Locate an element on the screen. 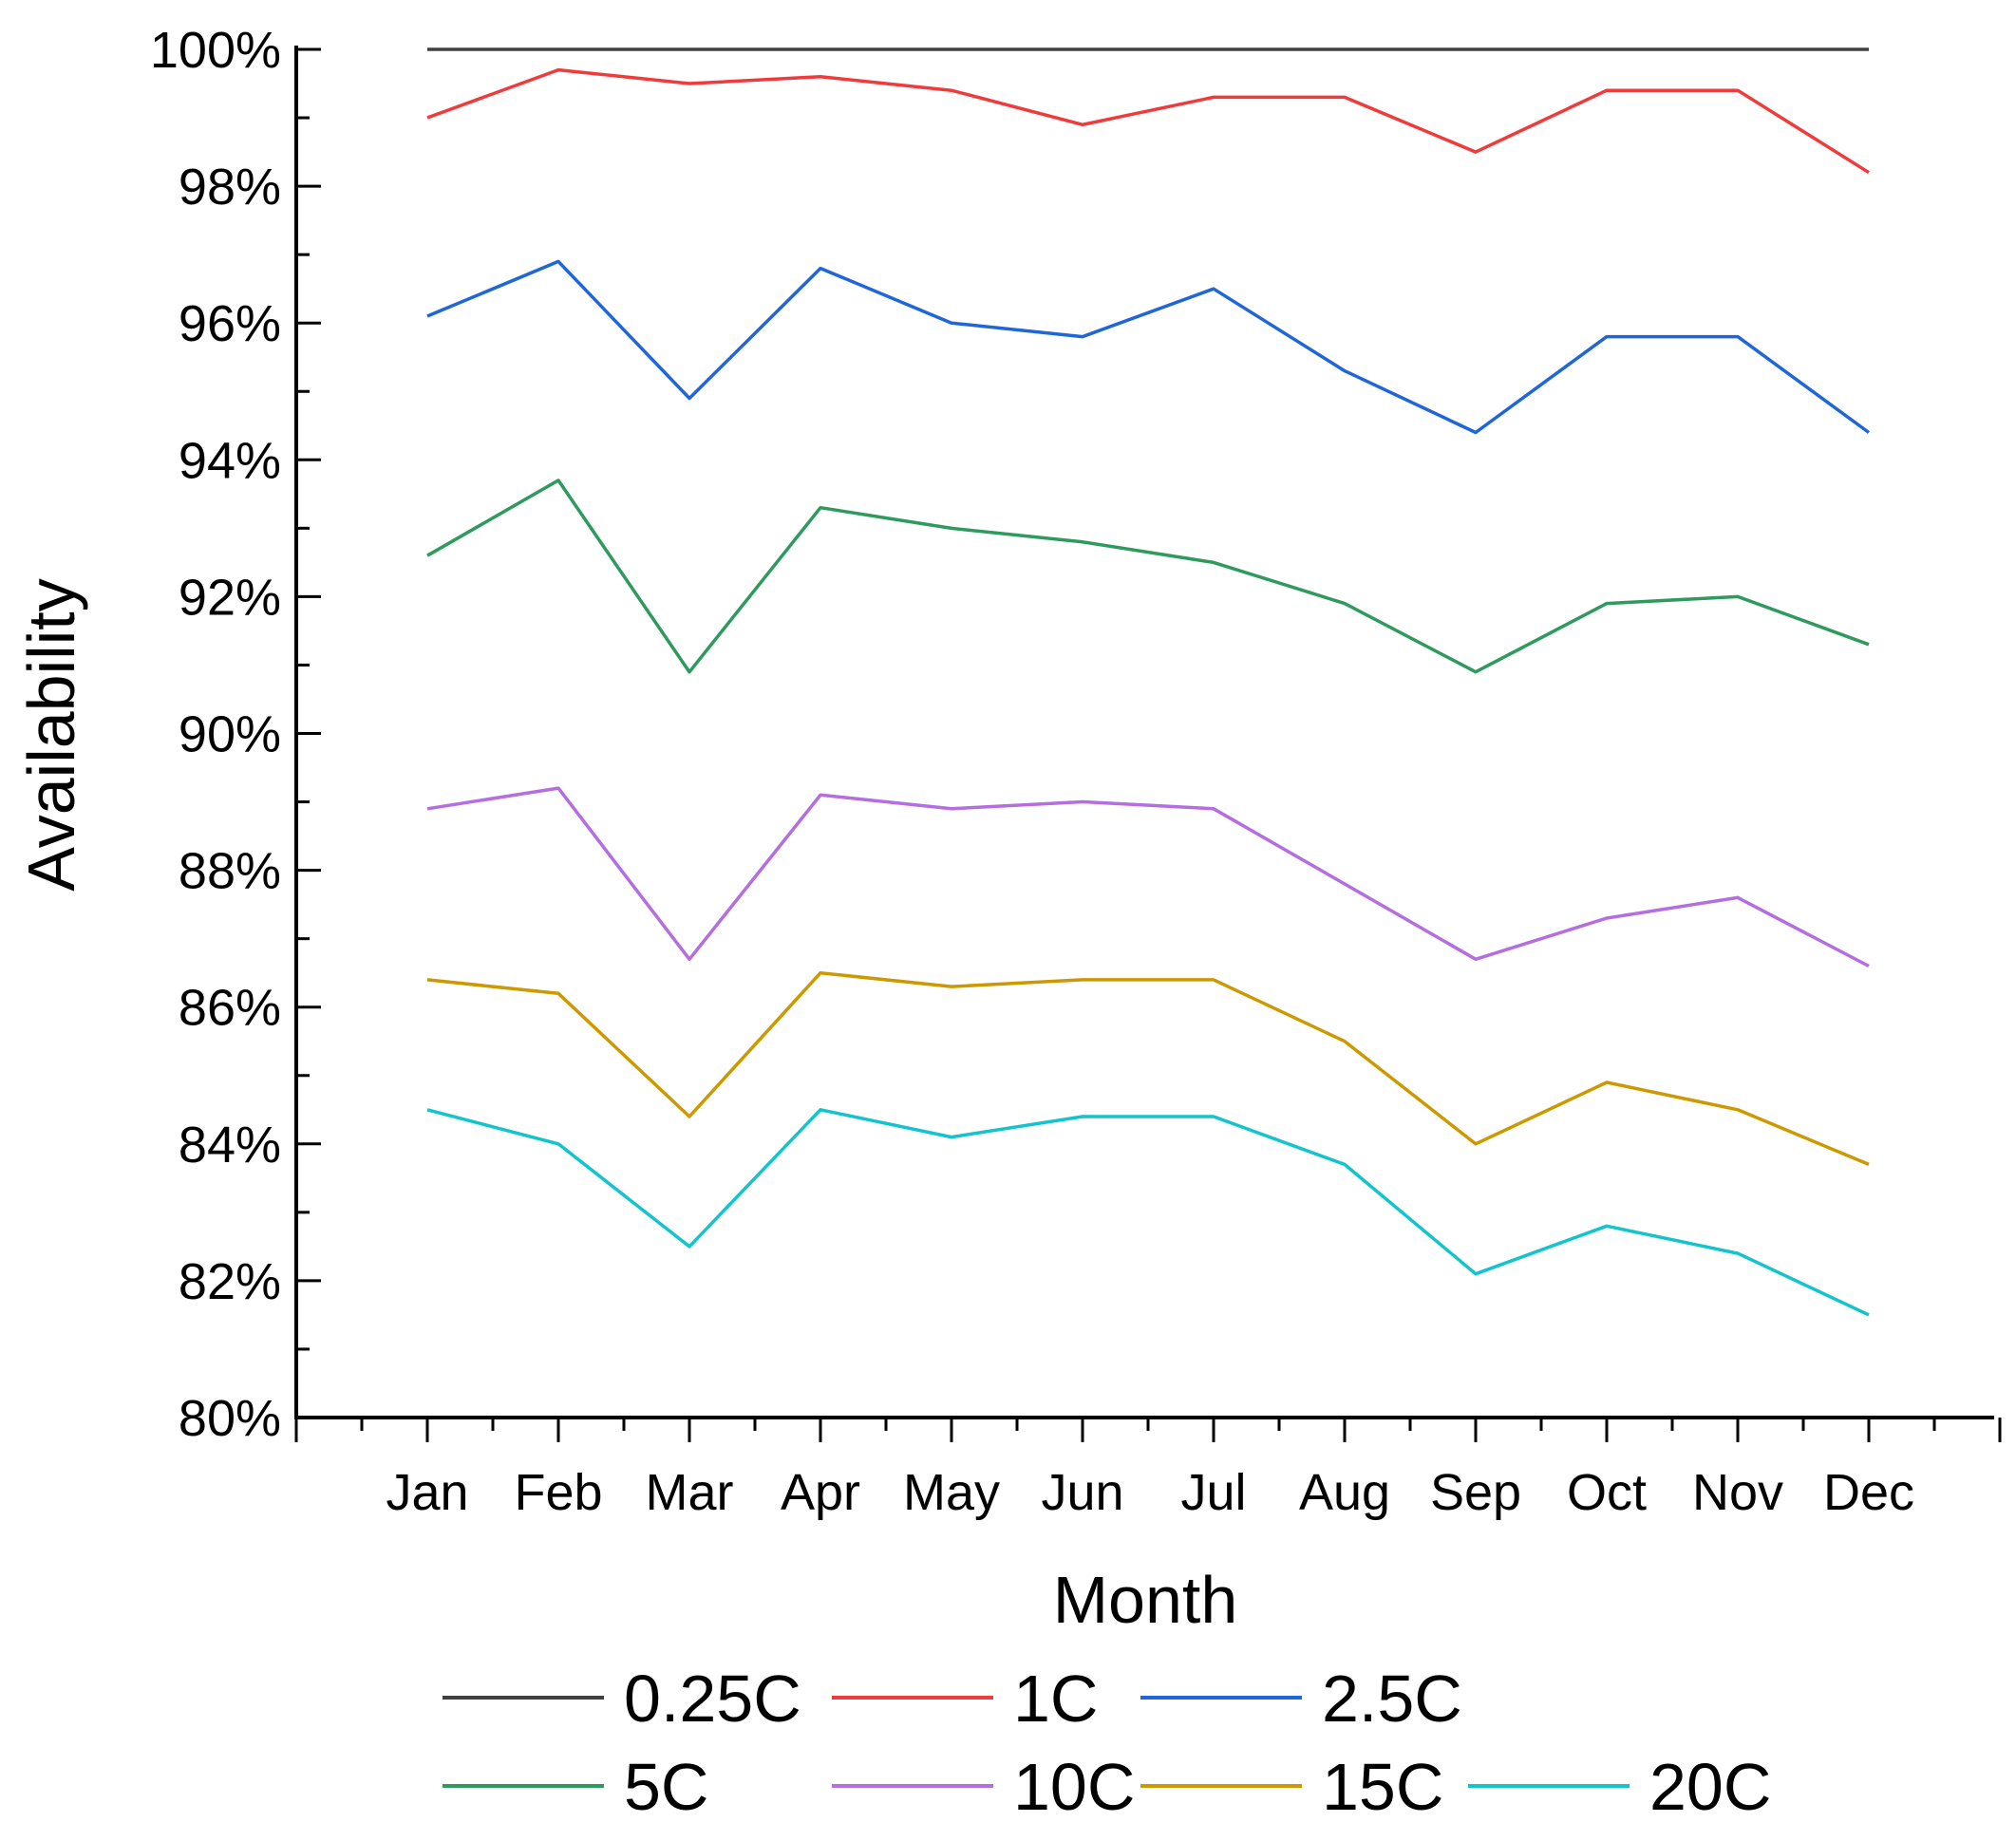  legend-item-5C: 5C is located at coordinates (575, 1787).